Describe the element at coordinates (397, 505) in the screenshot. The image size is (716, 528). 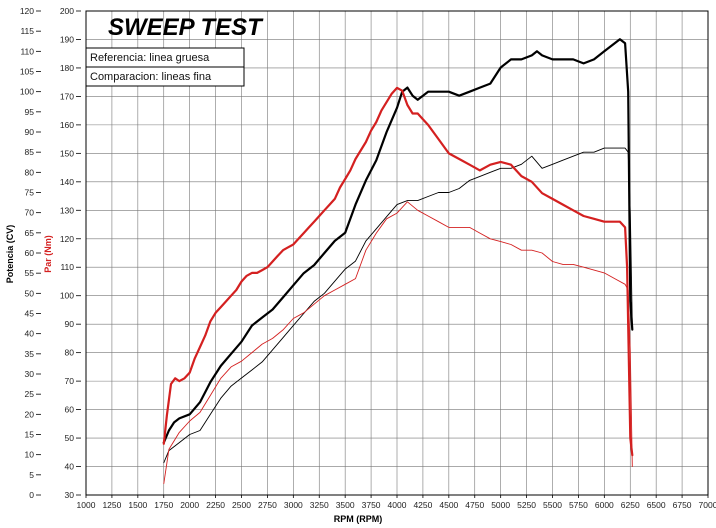
I see `x-tick-label: 4000` at that location.